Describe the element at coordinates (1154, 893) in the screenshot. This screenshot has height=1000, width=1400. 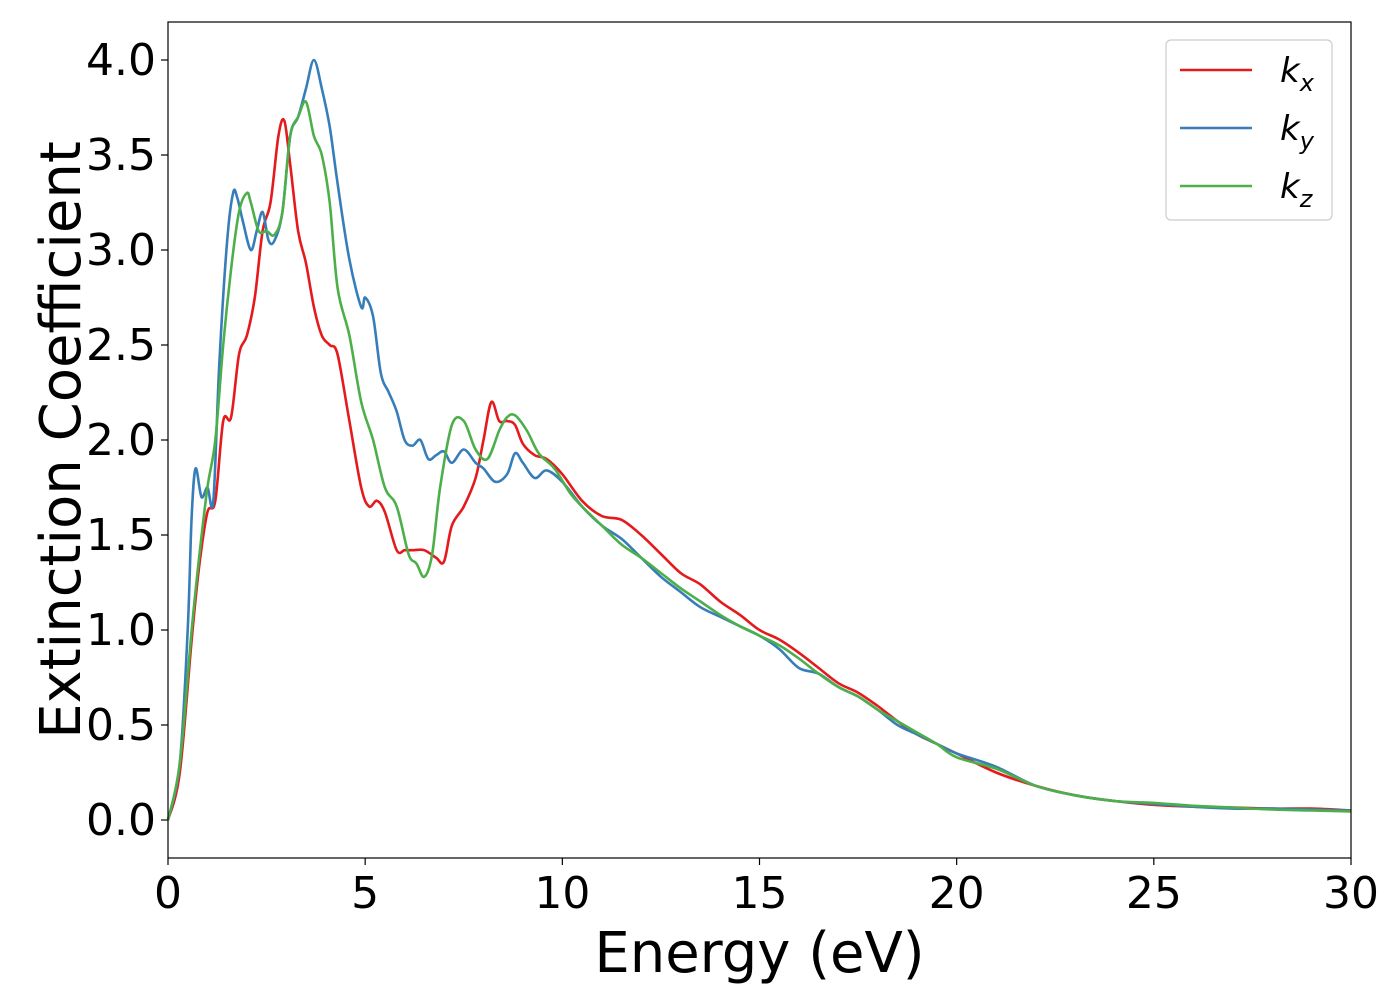
I see `x-tick-label: 25` at that location.